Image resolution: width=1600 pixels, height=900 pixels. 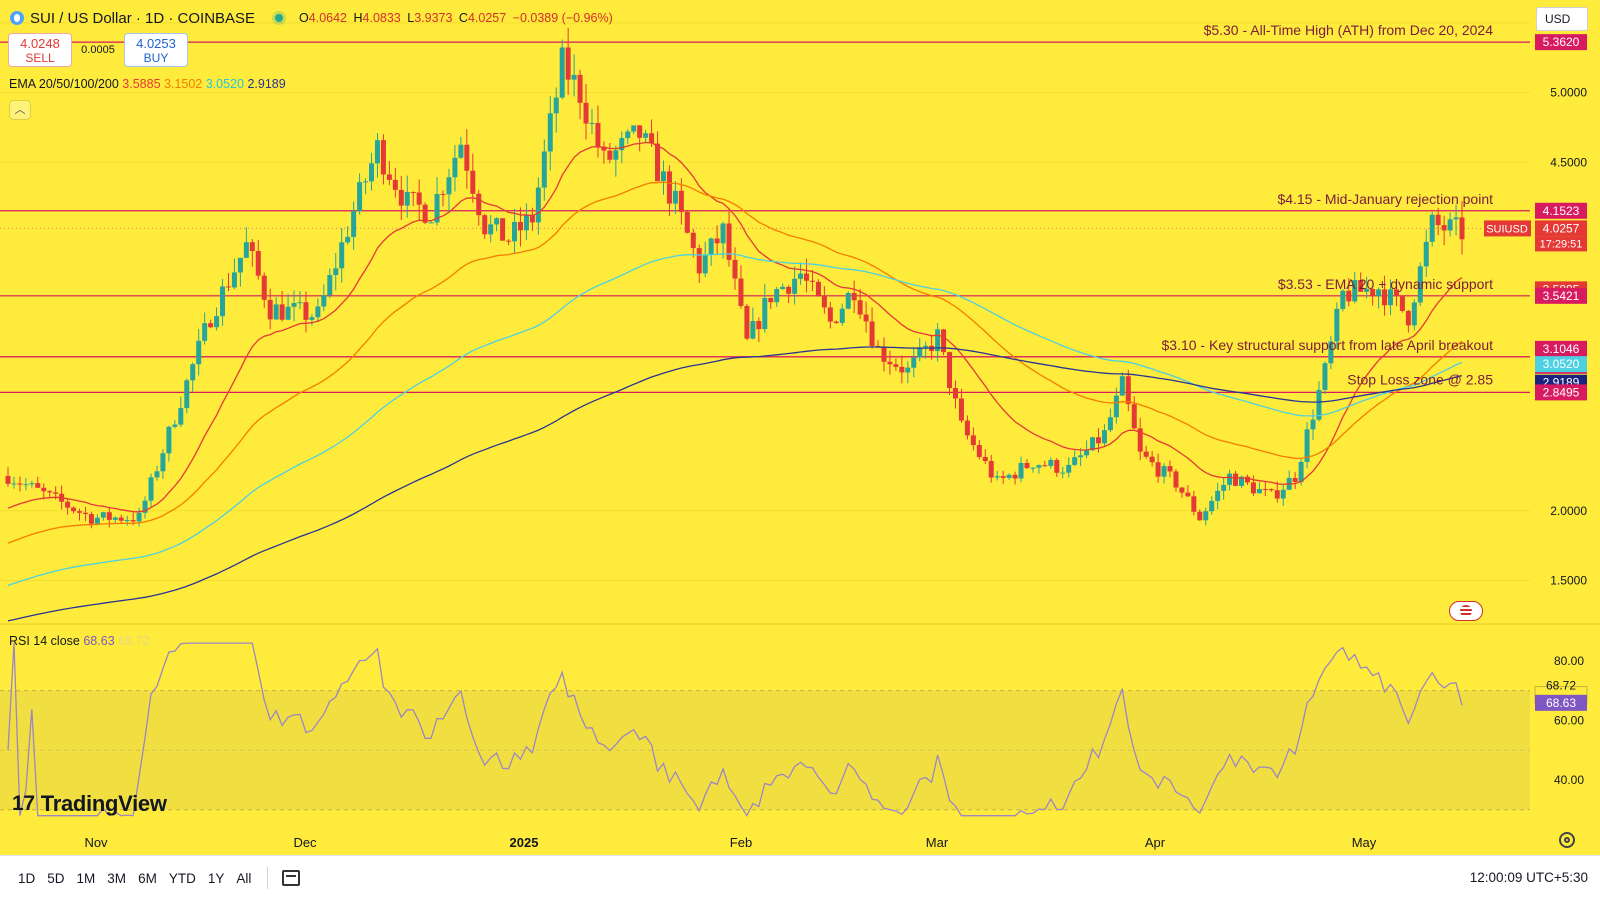 What do you see at coordinates (117, 878) in the screenshot?
I see `range-3m: 3M` at bounding box center [117, 878].